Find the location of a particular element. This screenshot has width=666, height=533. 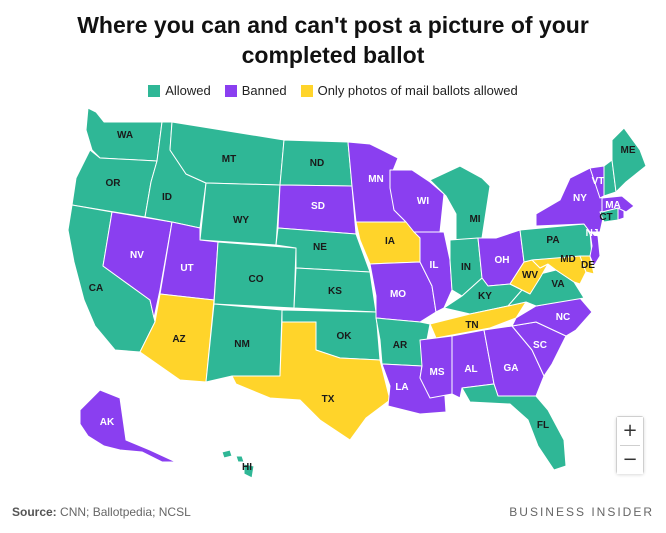

legend-swatch-mail-only is located at coordinates (306, 90).